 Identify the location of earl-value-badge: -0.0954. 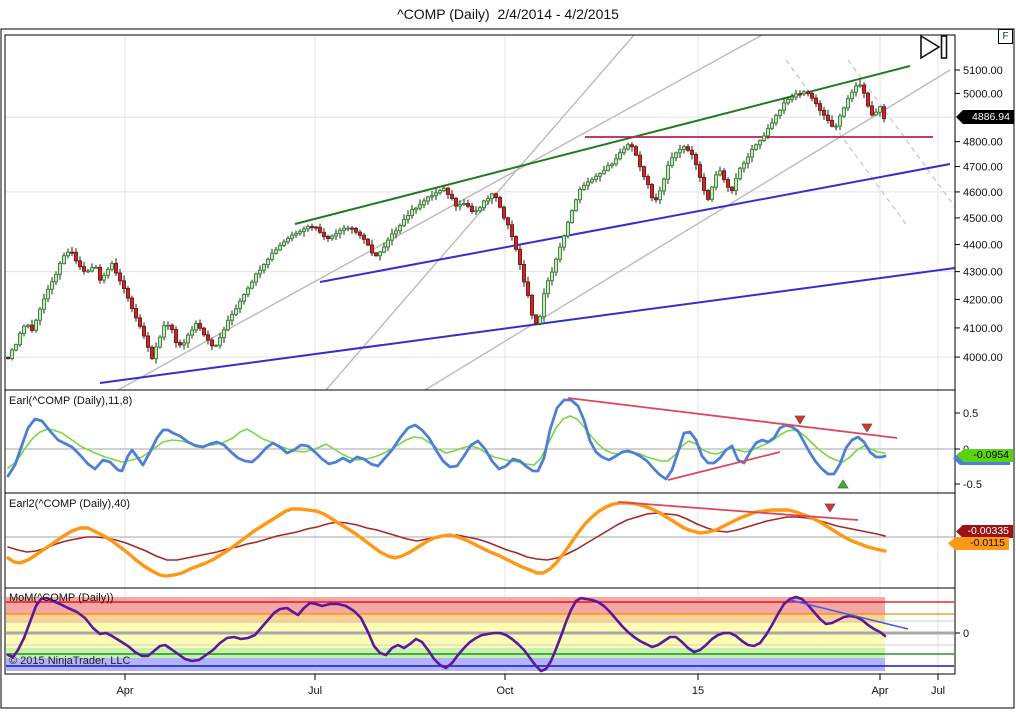
(985, 455).